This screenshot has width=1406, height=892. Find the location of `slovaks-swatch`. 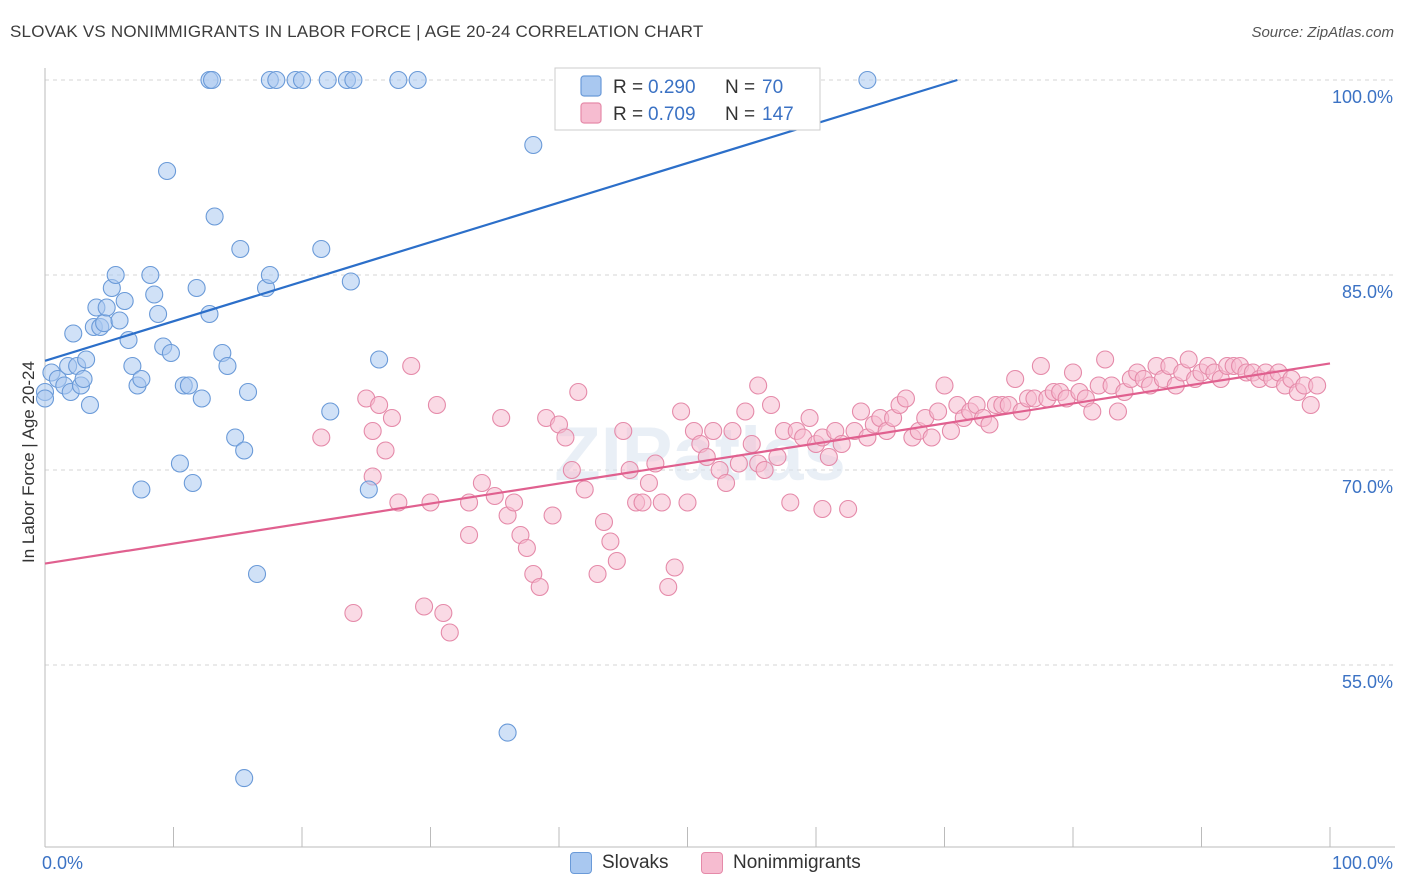

slovaks-swatch is located at coordinates (581, 863).